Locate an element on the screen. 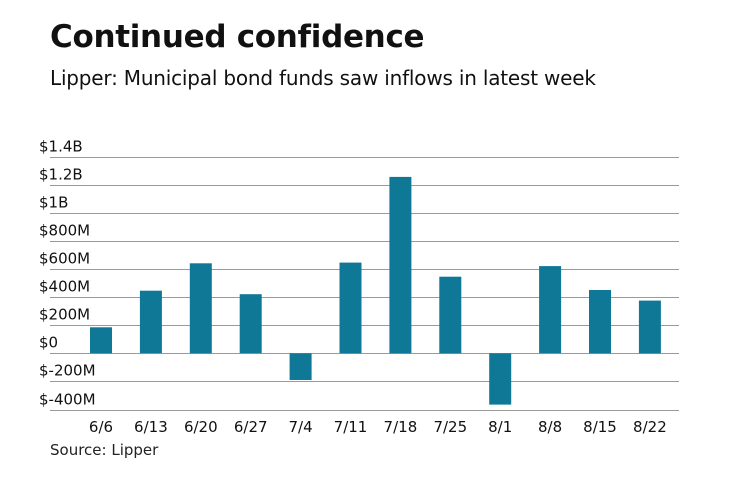 Image resolution: width=740 pixels, height=482 pixels. chart-title: Continued confidence is located at coordinates (237, 37).